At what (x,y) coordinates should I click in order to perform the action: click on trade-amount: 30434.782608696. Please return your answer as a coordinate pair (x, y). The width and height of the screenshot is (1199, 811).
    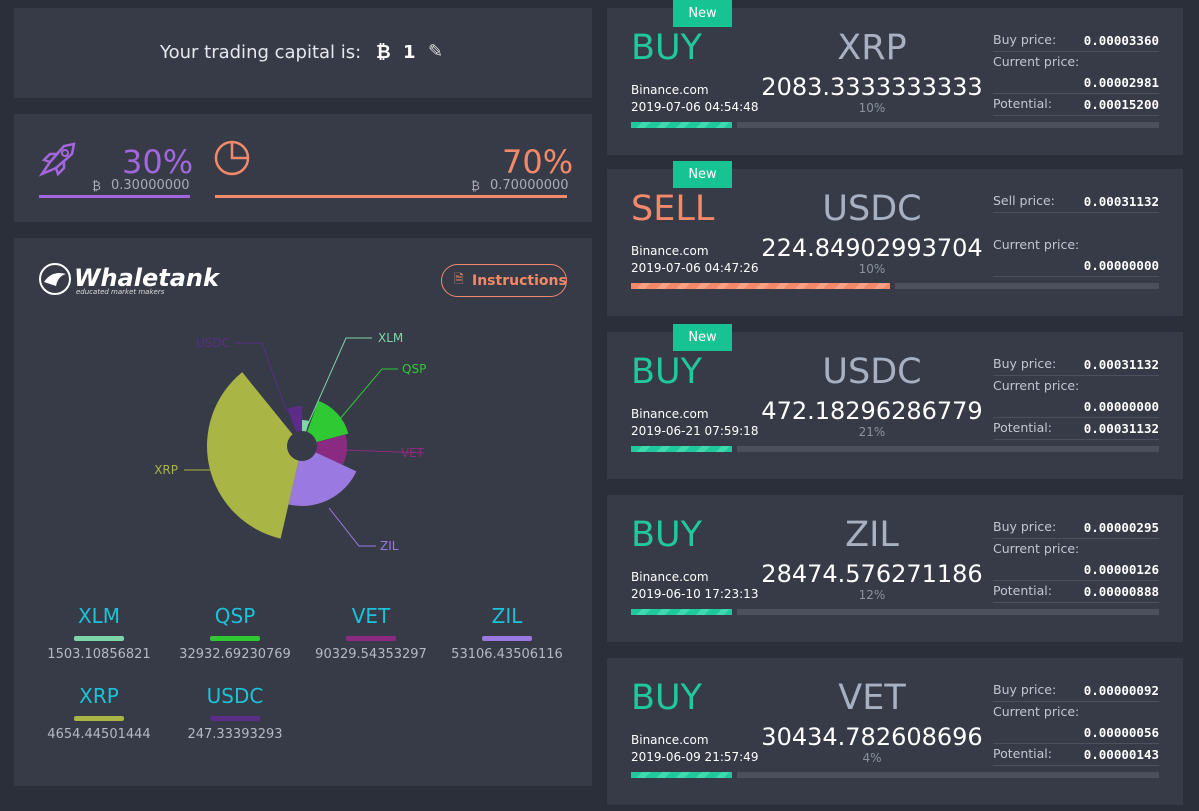
    Looking at the image, I should click on (872, 737).